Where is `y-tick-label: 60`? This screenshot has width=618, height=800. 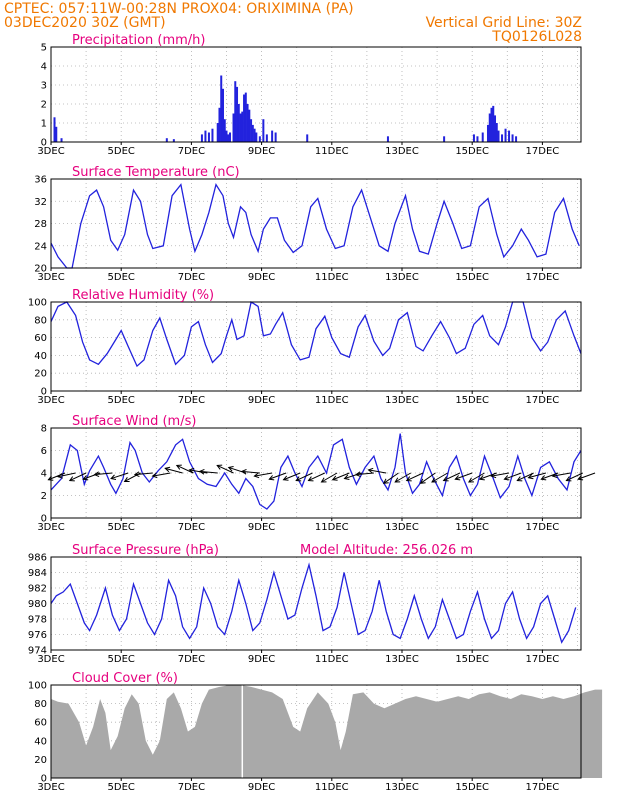
y-tick-label: 60 is located at coordinates (40, 723).